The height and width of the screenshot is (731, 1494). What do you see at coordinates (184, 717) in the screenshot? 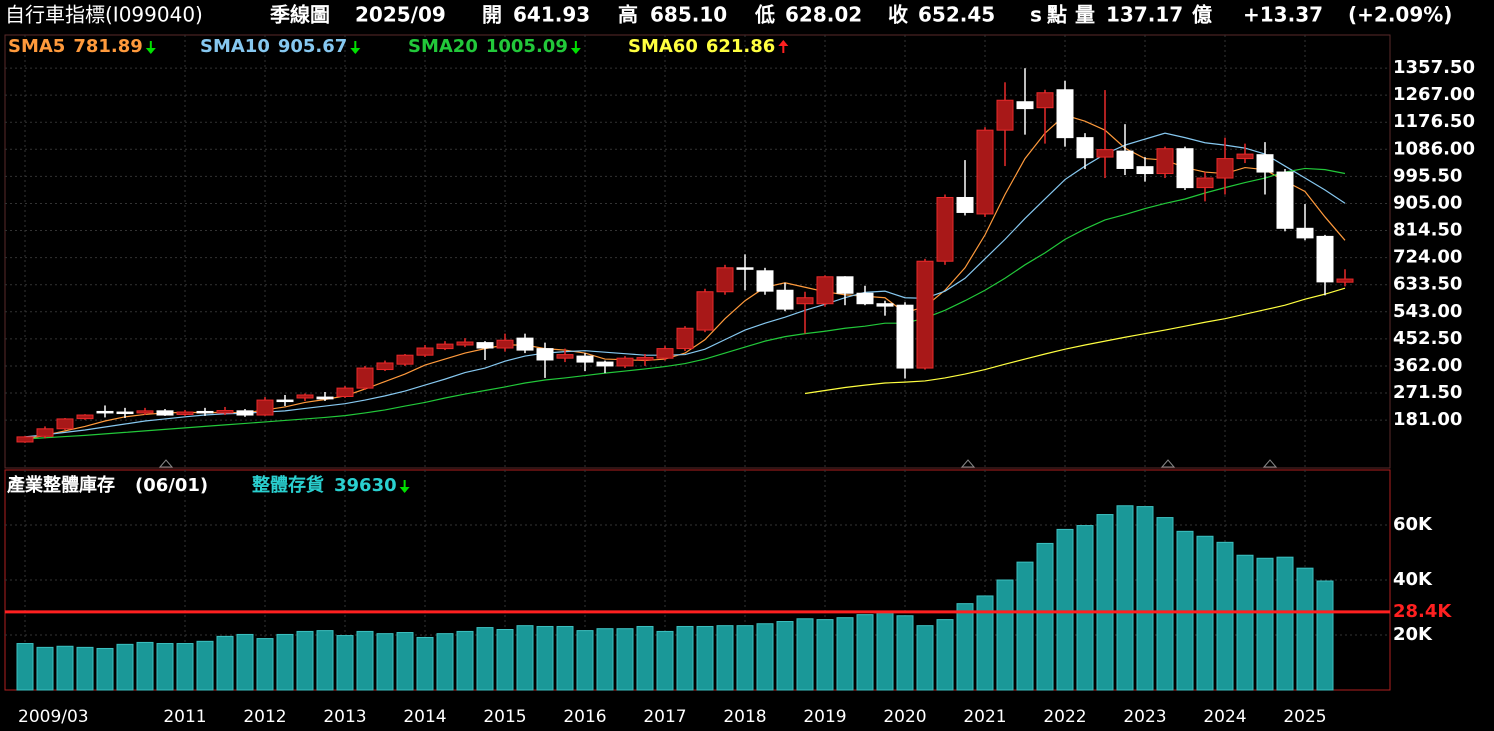
I see `x-tick-label: 2011` at bounding box center [184, 717].